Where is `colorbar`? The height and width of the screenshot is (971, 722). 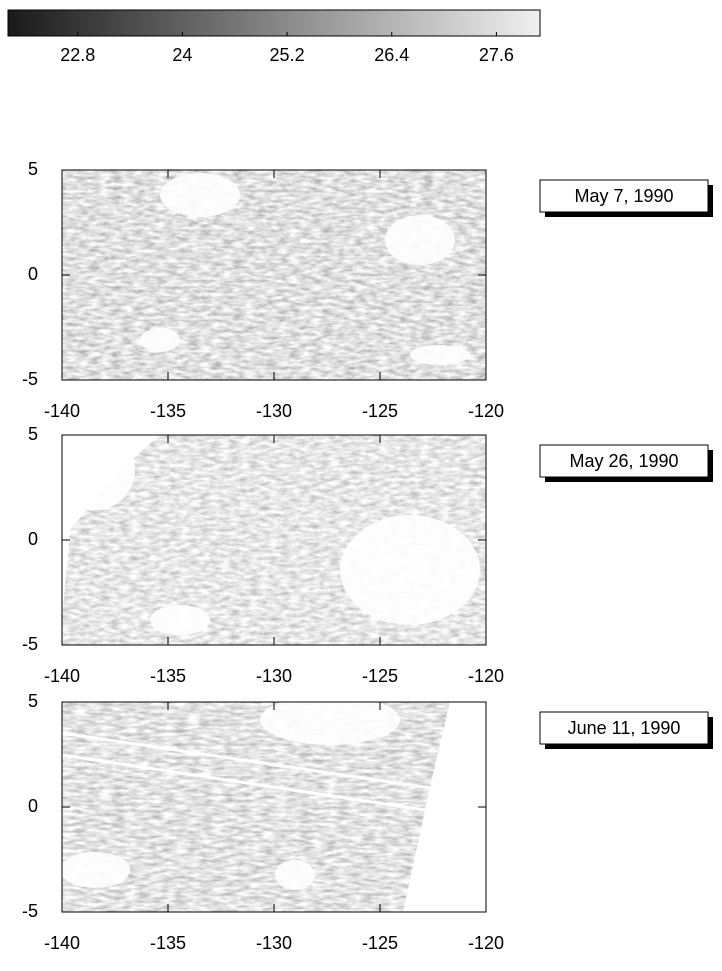
colorbar is located at coordinates (274, 23).